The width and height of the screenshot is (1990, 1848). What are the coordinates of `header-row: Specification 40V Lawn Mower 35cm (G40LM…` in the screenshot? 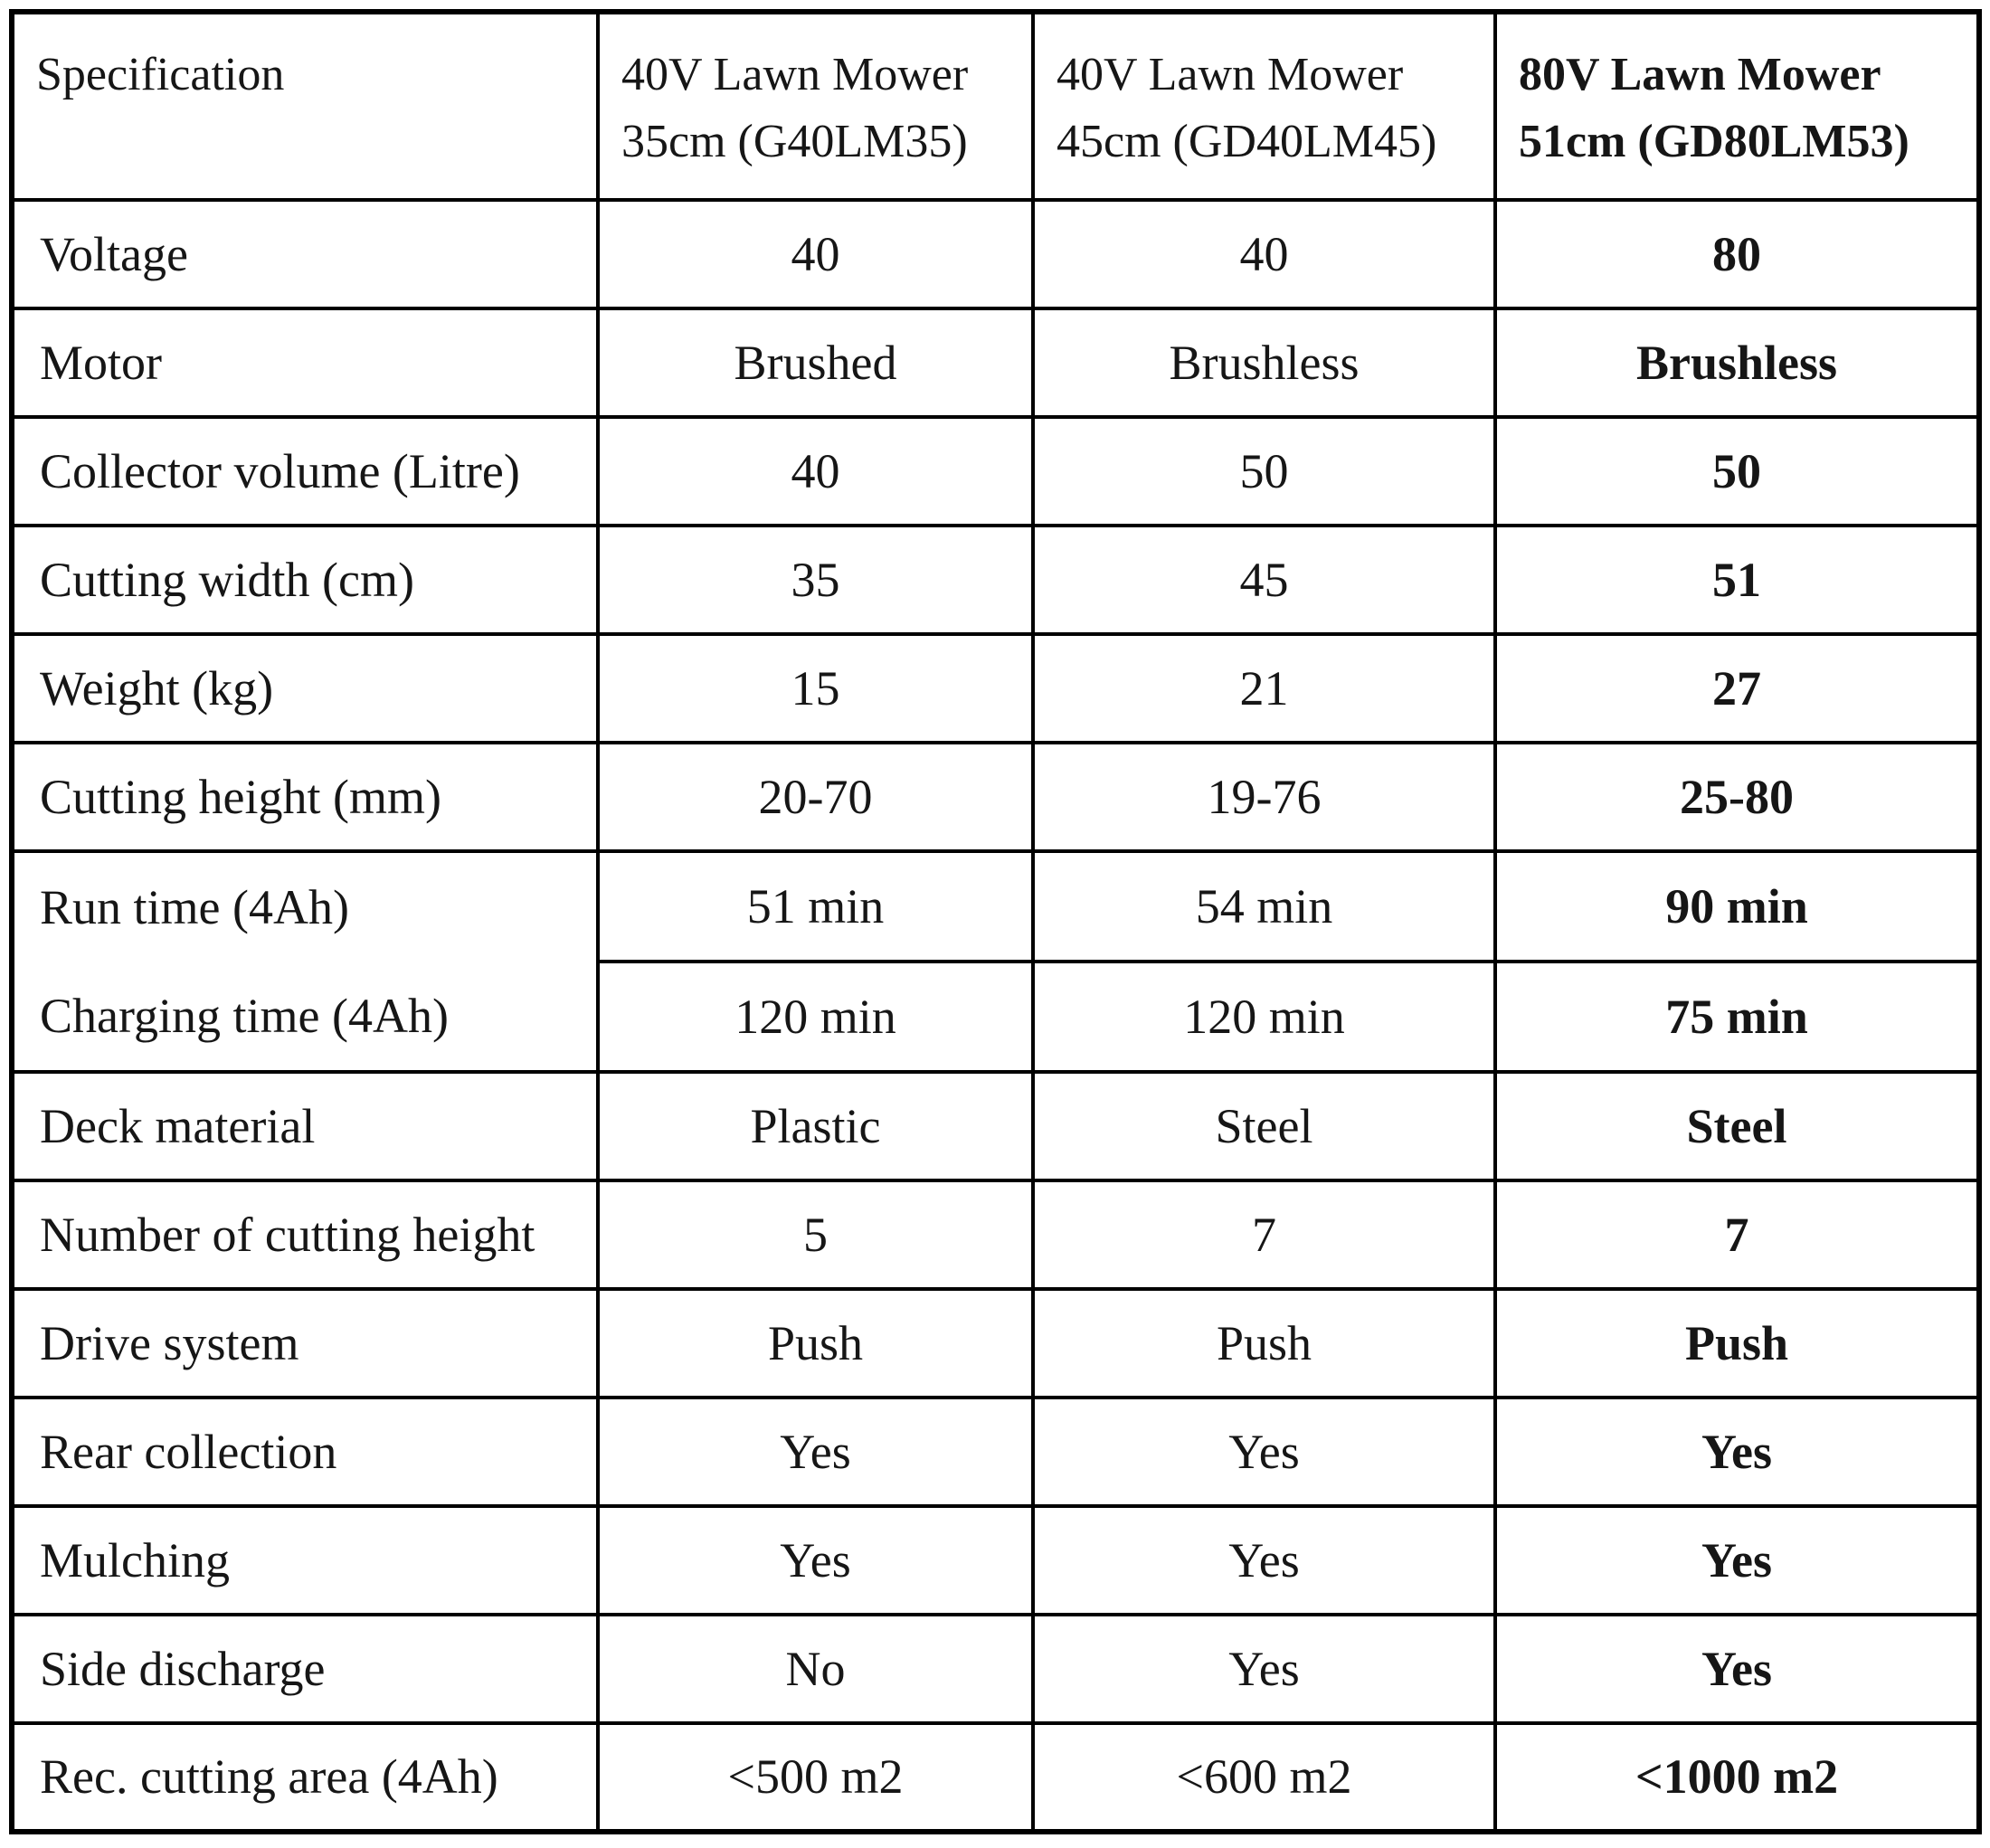 It's located at (995, 106).